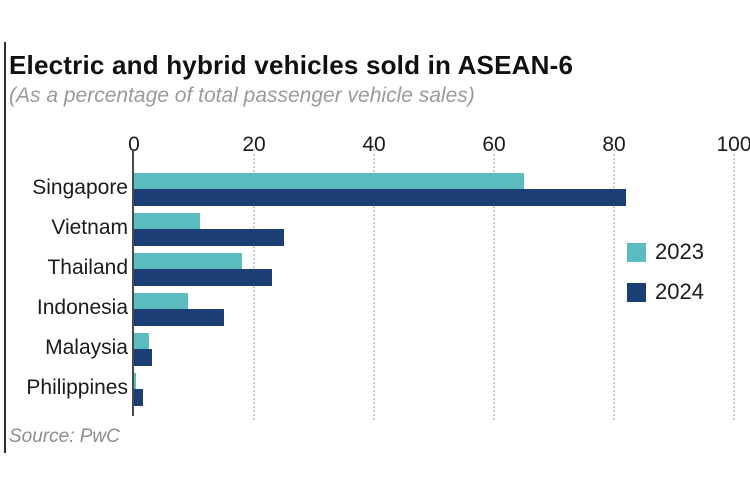  What do you see at coordinates (5, 247) in the screenshot?
I see `left-accent-rule` at bounding box center [5, 247].